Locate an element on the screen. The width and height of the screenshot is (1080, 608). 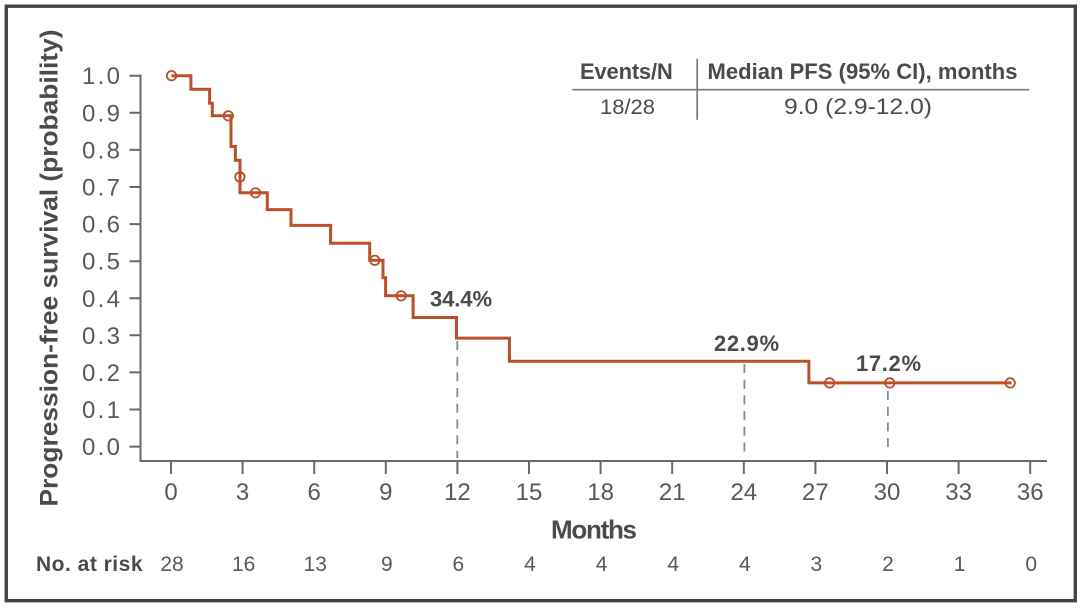
svg-text: 0.4 is located at coordinates (101, 299).